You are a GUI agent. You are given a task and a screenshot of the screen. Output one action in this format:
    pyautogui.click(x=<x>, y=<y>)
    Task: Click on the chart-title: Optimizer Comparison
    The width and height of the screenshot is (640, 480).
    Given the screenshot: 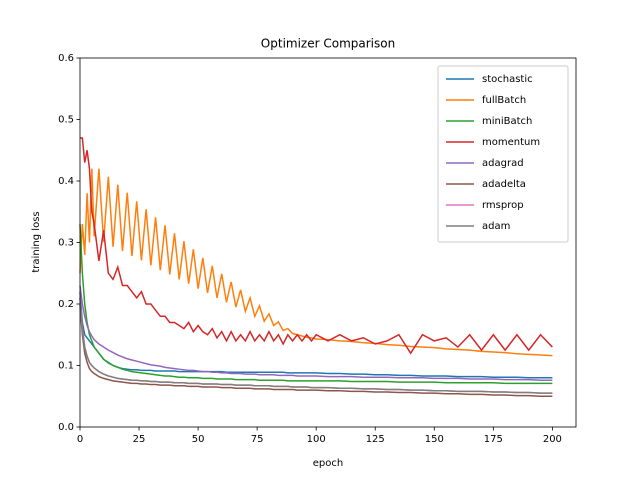 What is the action you would take?
    pyautogui.click(x=328, y=44)
    